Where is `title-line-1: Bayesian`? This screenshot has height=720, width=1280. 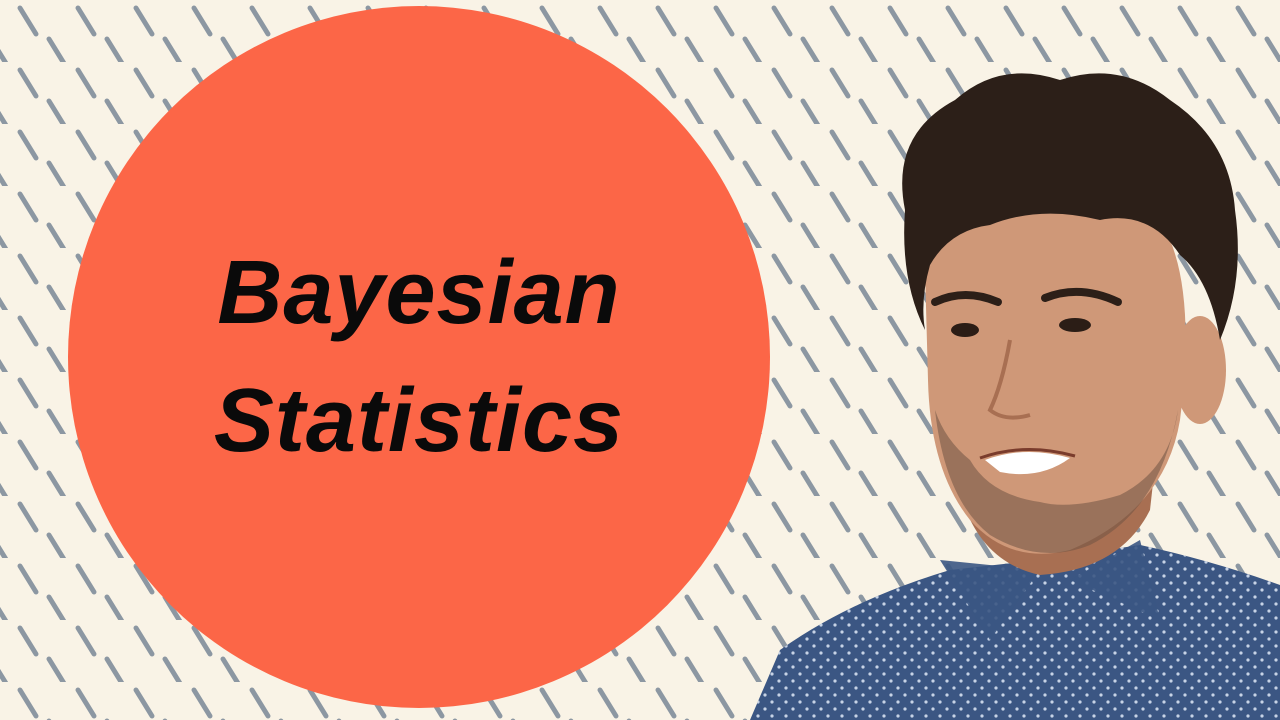 title-line-1: Bayesian is located at coordinates (419, 293).